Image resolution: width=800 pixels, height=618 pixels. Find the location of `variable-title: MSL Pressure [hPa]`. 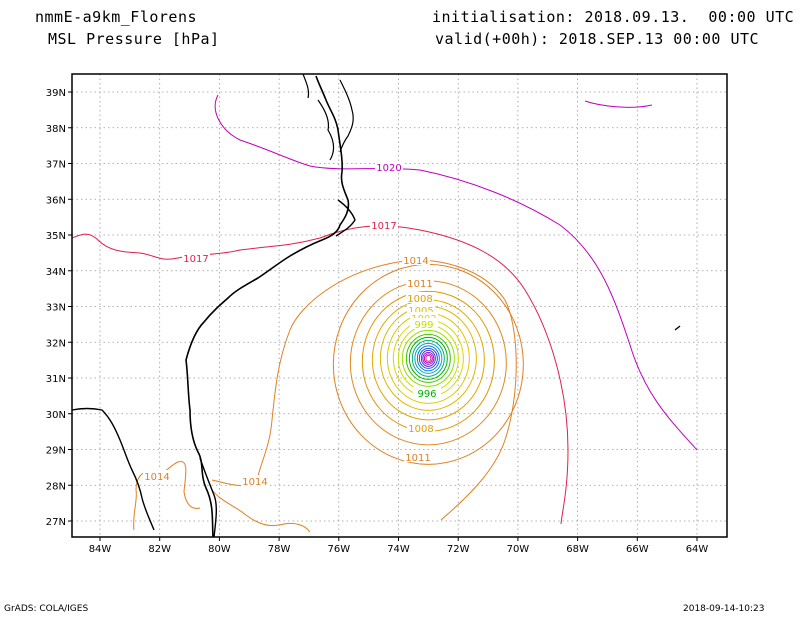

variable-title: MSL Pressure [hPa] is located at coordinates (134, 39).